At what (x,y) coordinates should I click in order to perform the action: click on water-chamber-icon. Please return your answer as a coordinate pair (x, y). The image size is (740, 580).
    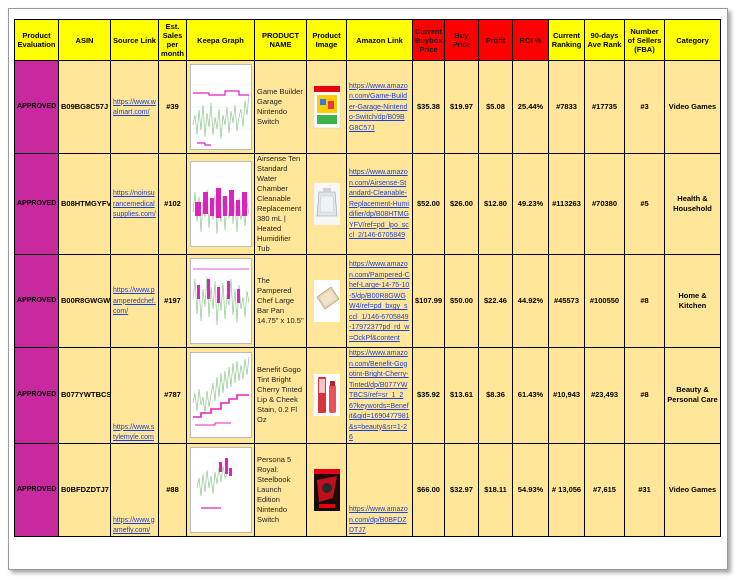
    Looking at the image, I should click on (326, 204).